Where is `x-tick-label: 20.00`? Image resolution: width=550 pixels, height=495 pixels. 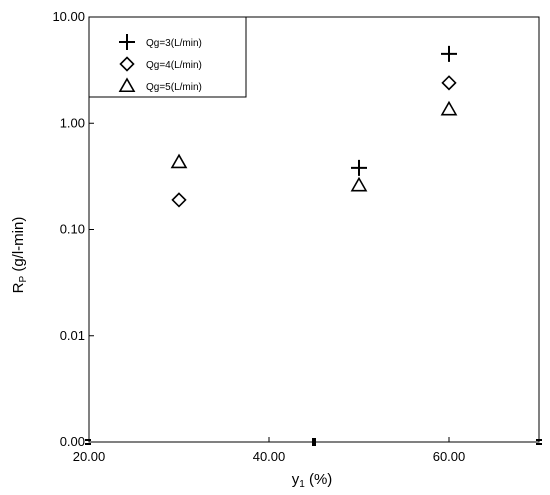 x-tick-label: 20.00 is located at coordinates (89, 456).